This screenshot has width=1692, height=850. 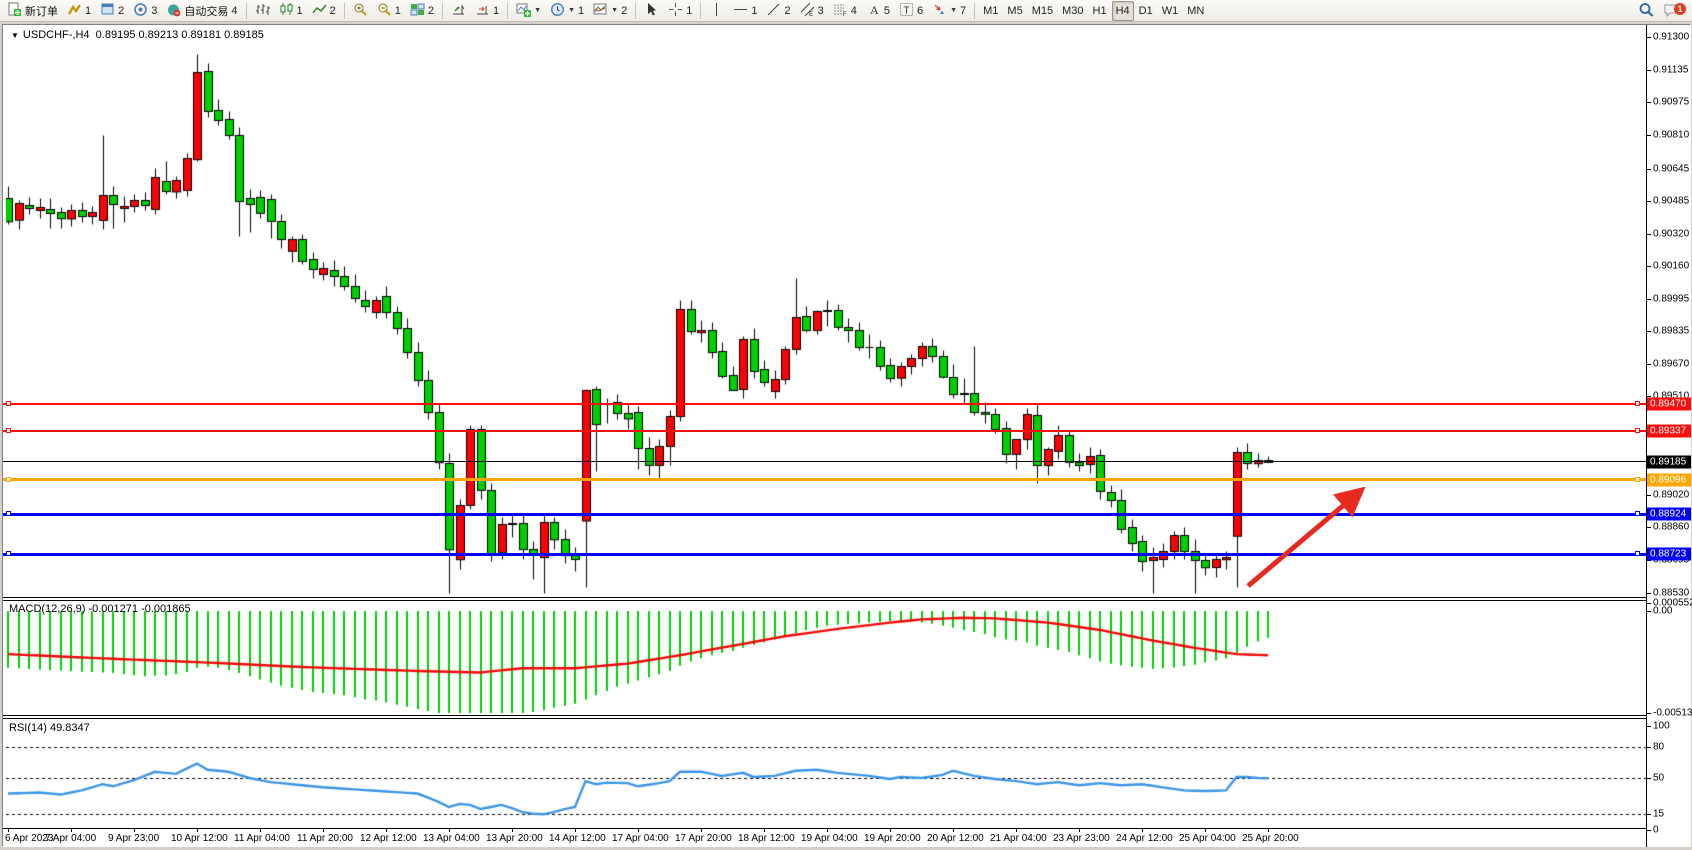 I want to click on current-price-line, so click(x=824, y=461).